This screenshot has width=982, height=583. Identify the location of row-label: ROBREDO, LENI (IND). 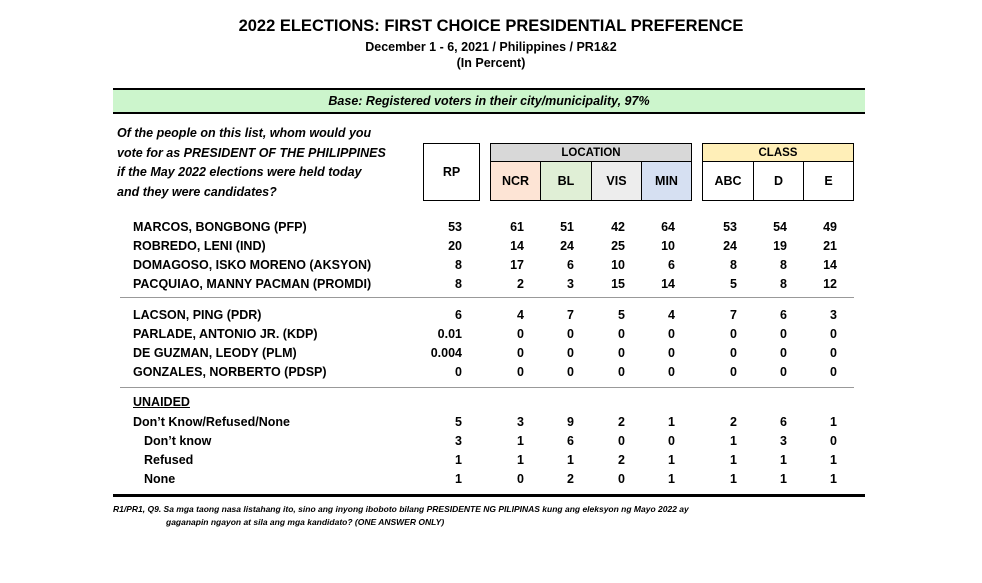
(199, 246).